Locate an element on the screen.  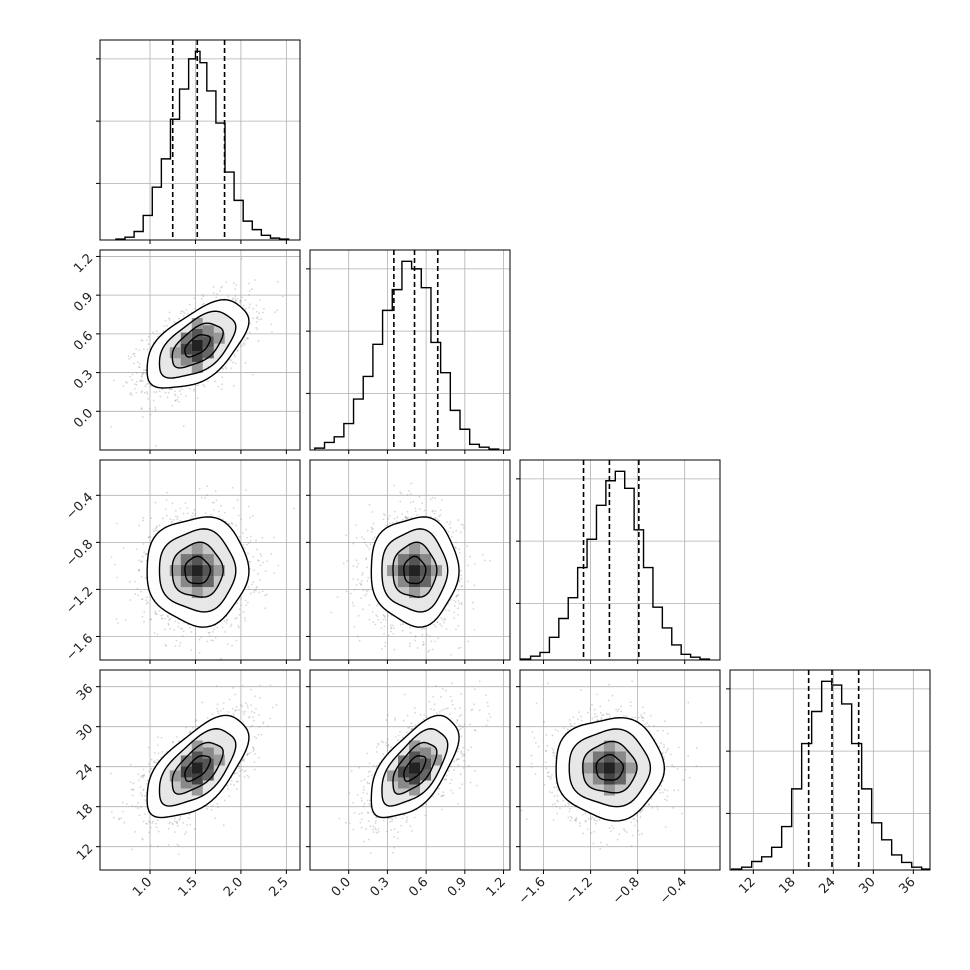
density-blocks is located at coordinates (197, 345).